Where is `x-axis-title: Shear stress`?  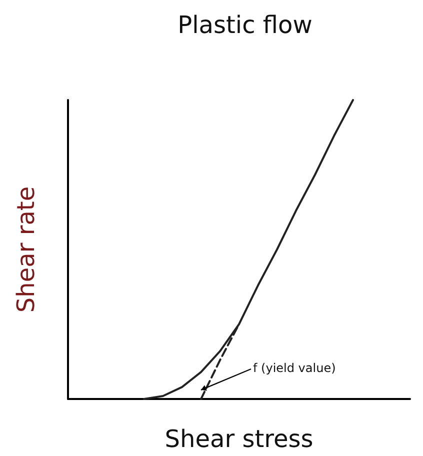
x-axis-title: Shear stress is located at coordinates (239, 439).